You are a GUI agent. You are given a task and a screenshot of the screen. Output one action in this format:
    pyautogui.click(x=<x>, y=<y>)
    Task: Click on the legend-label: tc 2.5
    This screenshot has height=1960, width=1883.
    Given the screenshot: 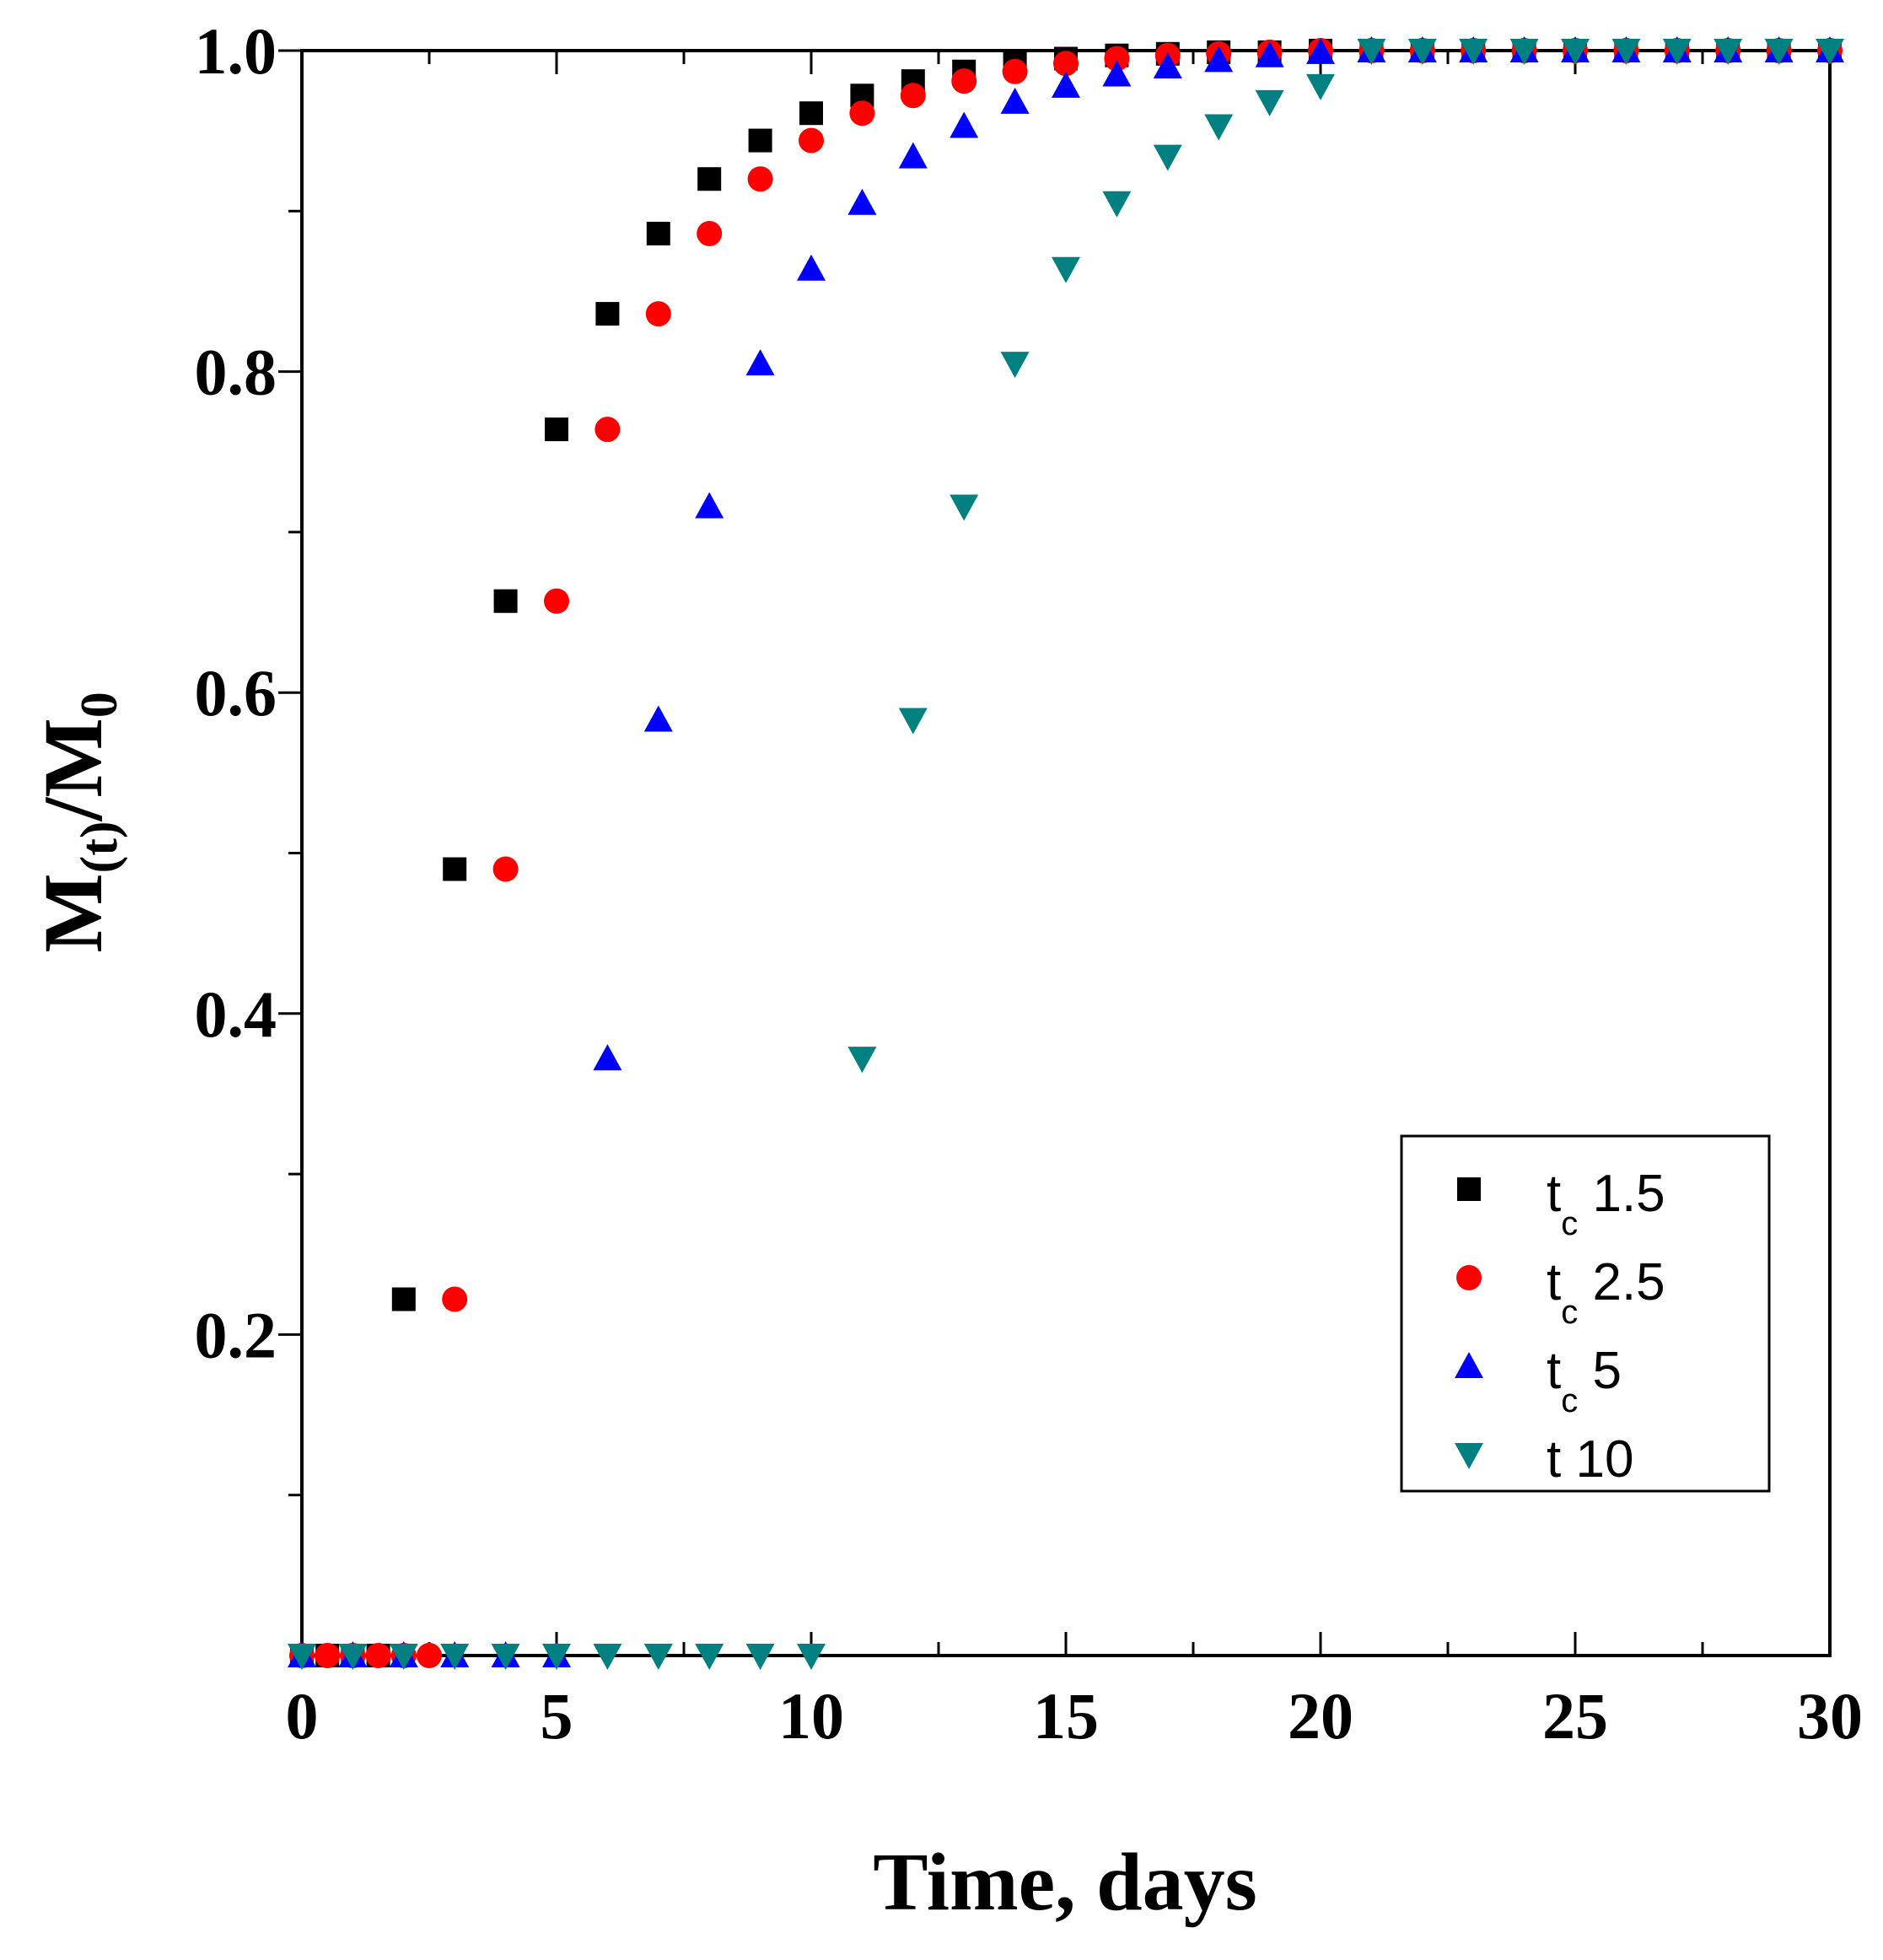 What is the action you would take?
    pyautogui.click(x=1606, y=1292)
    